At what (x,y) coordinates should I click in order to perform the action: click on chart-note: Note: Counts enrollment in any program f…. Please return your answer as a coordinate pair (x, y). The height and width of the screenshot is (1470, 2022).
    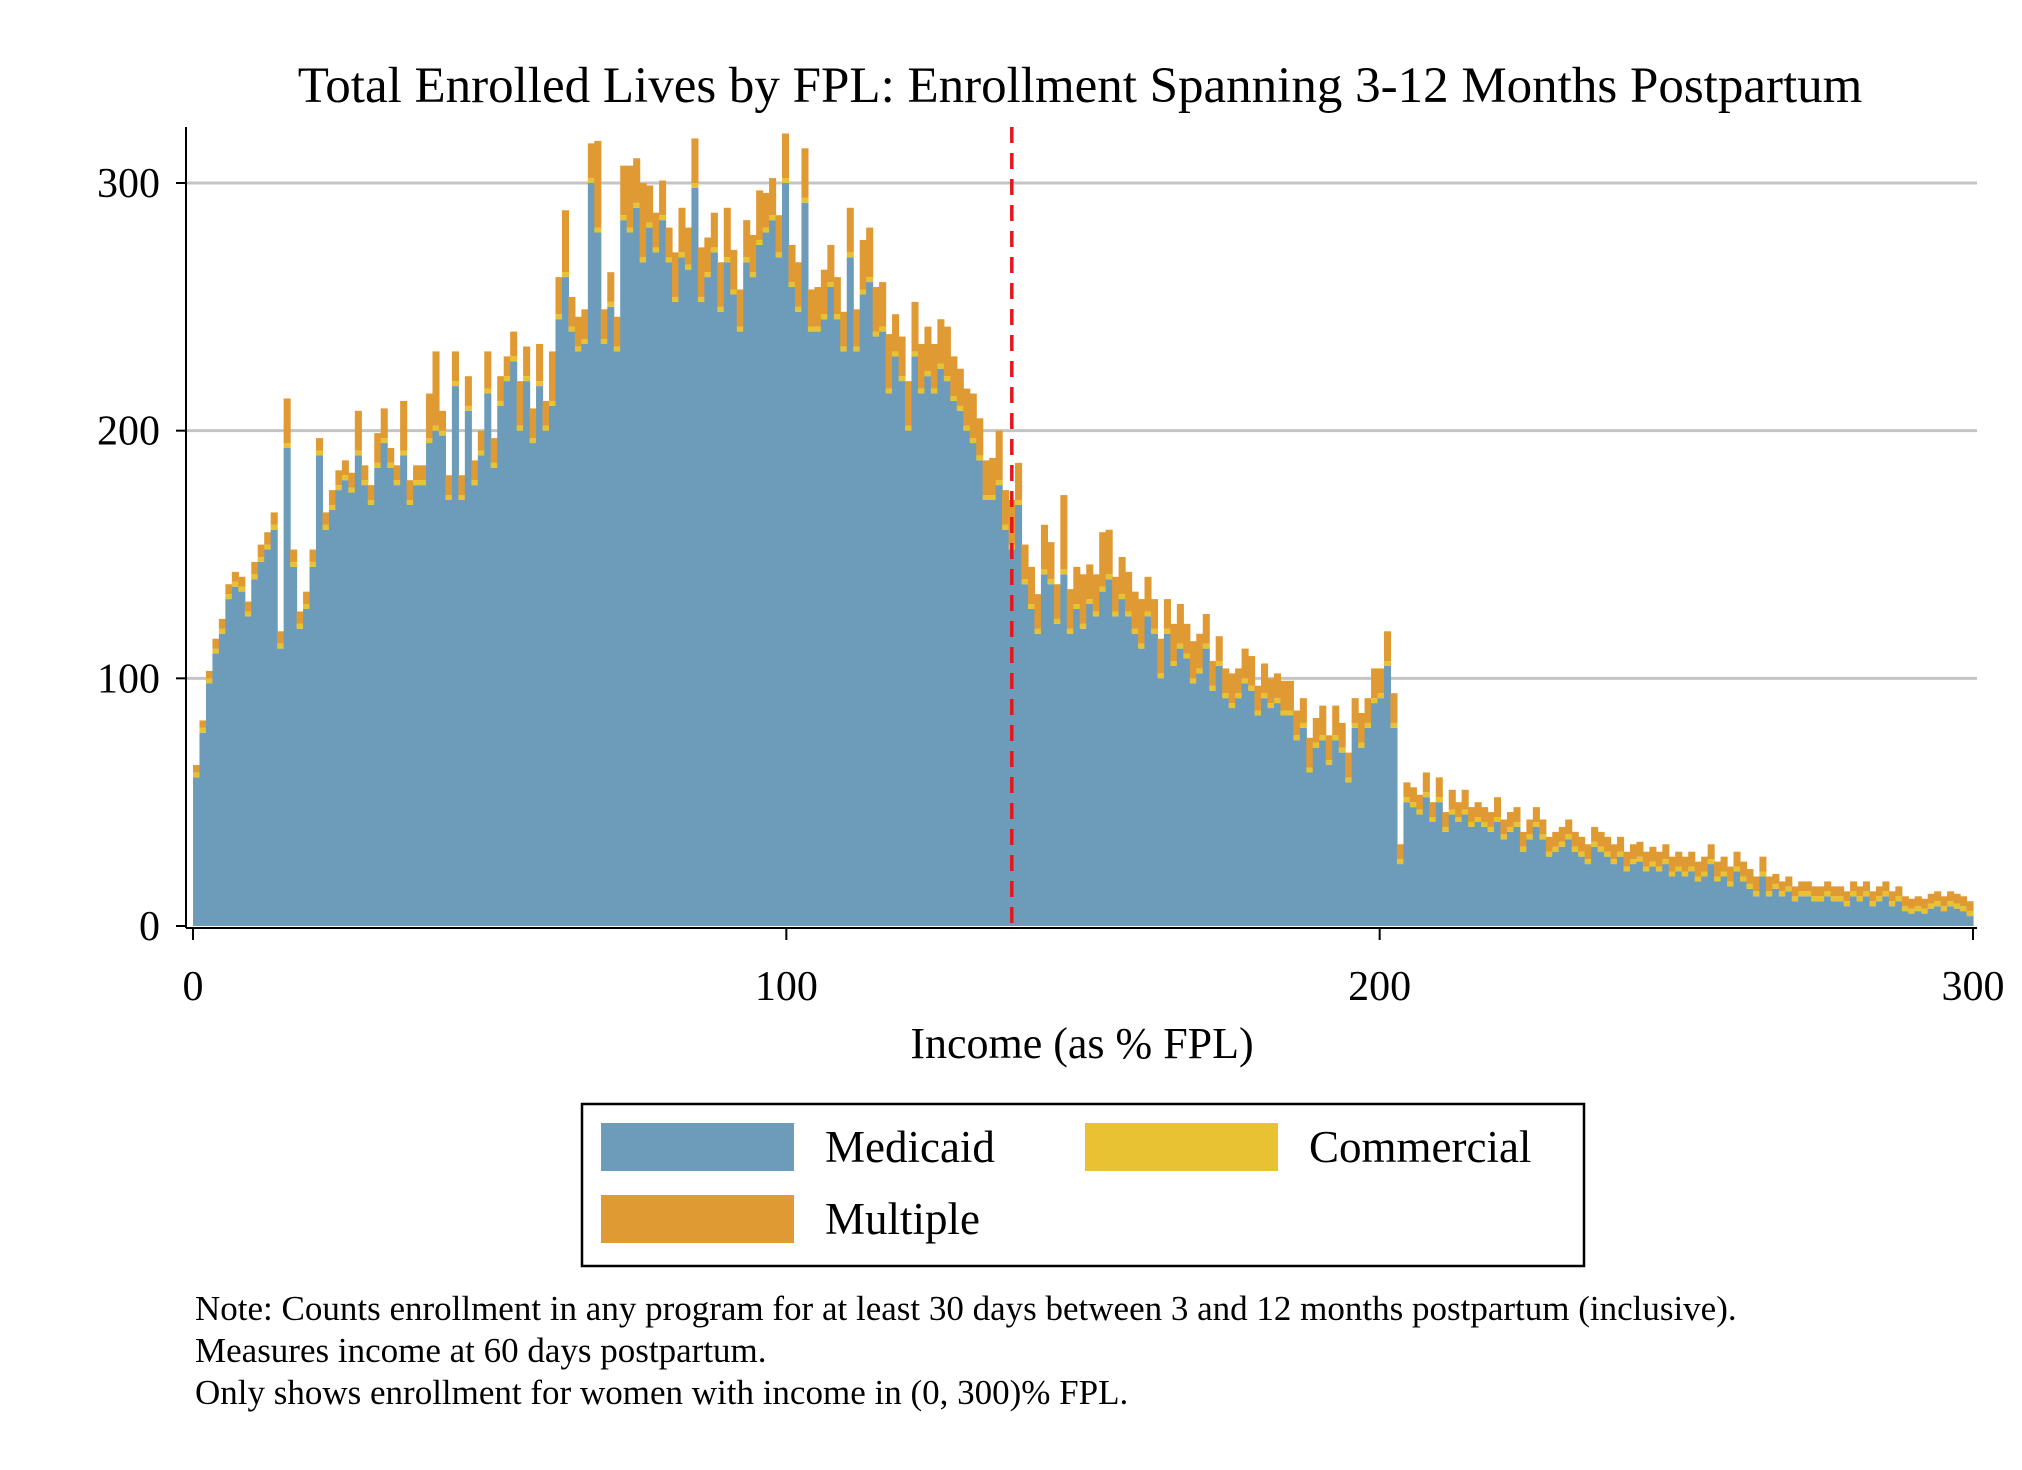
    Looking at the image, I should click on (966, 1351).